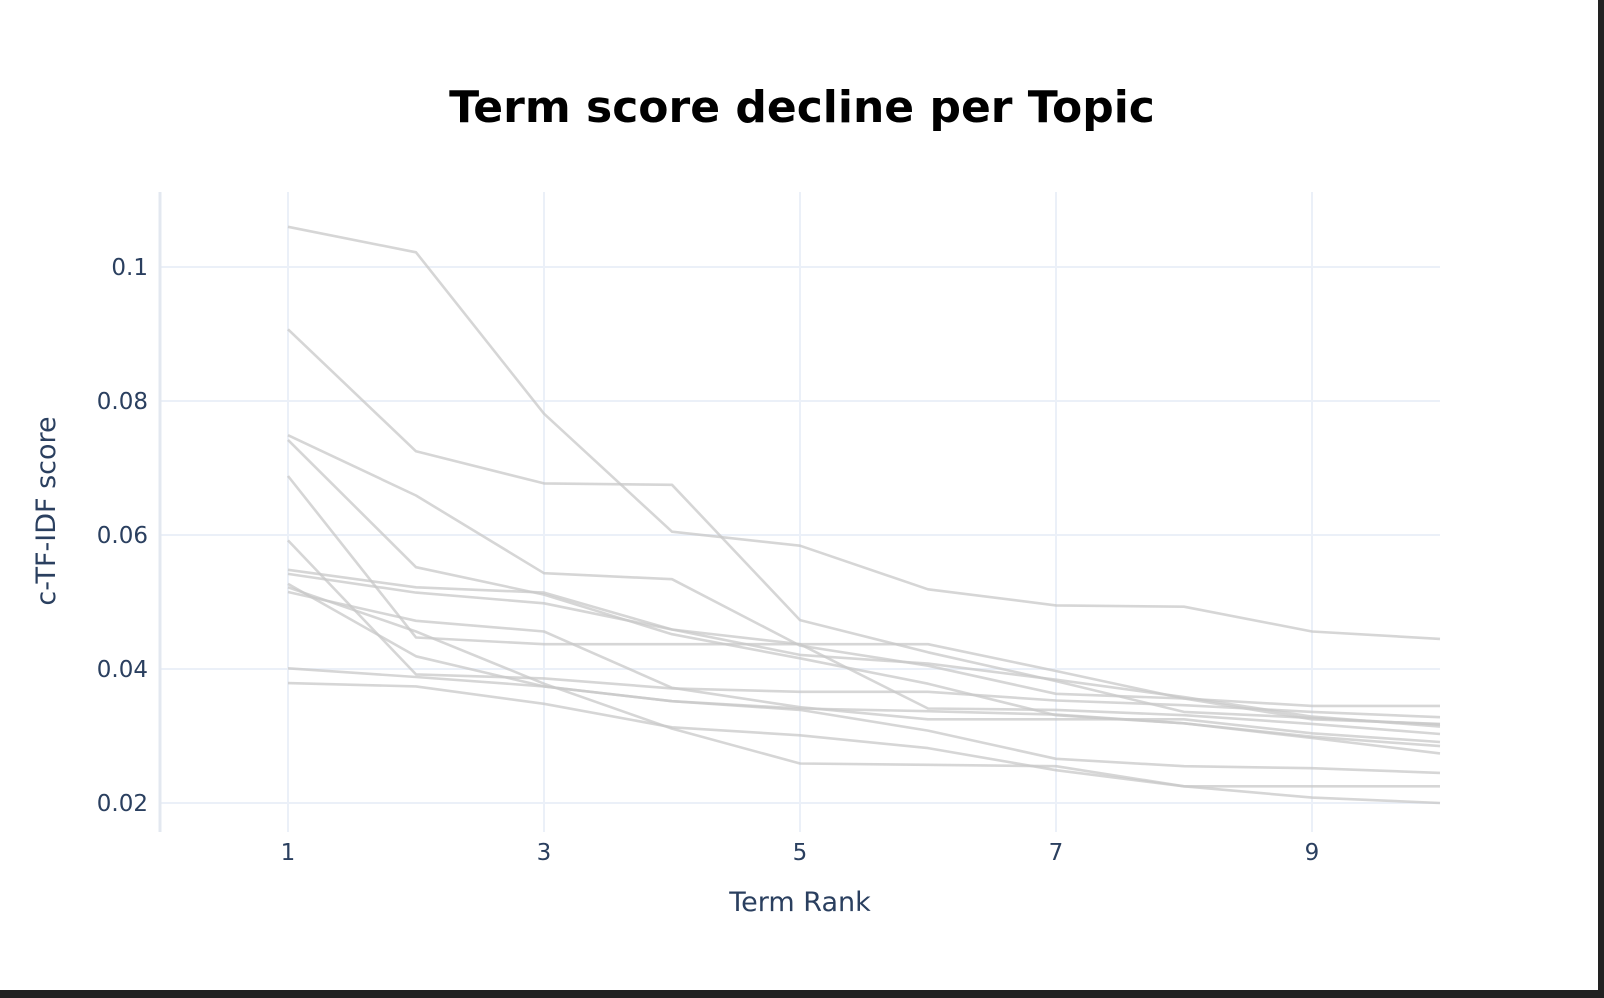 This screenshot has height=998, width=1604. Describe the element at coordinates (1601, 499) in the screenshot. I see `window-right-edge` at that location.